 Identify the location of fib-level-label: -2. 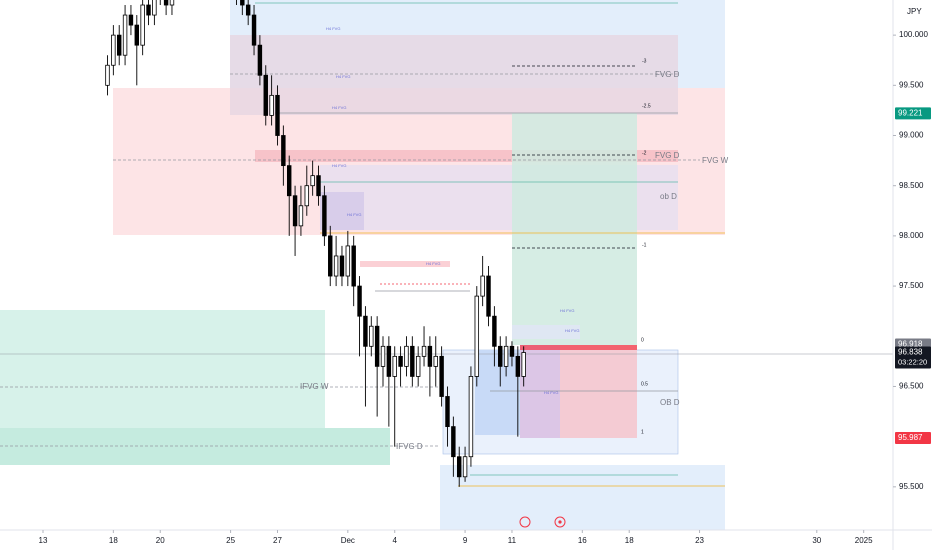
(644, 153).